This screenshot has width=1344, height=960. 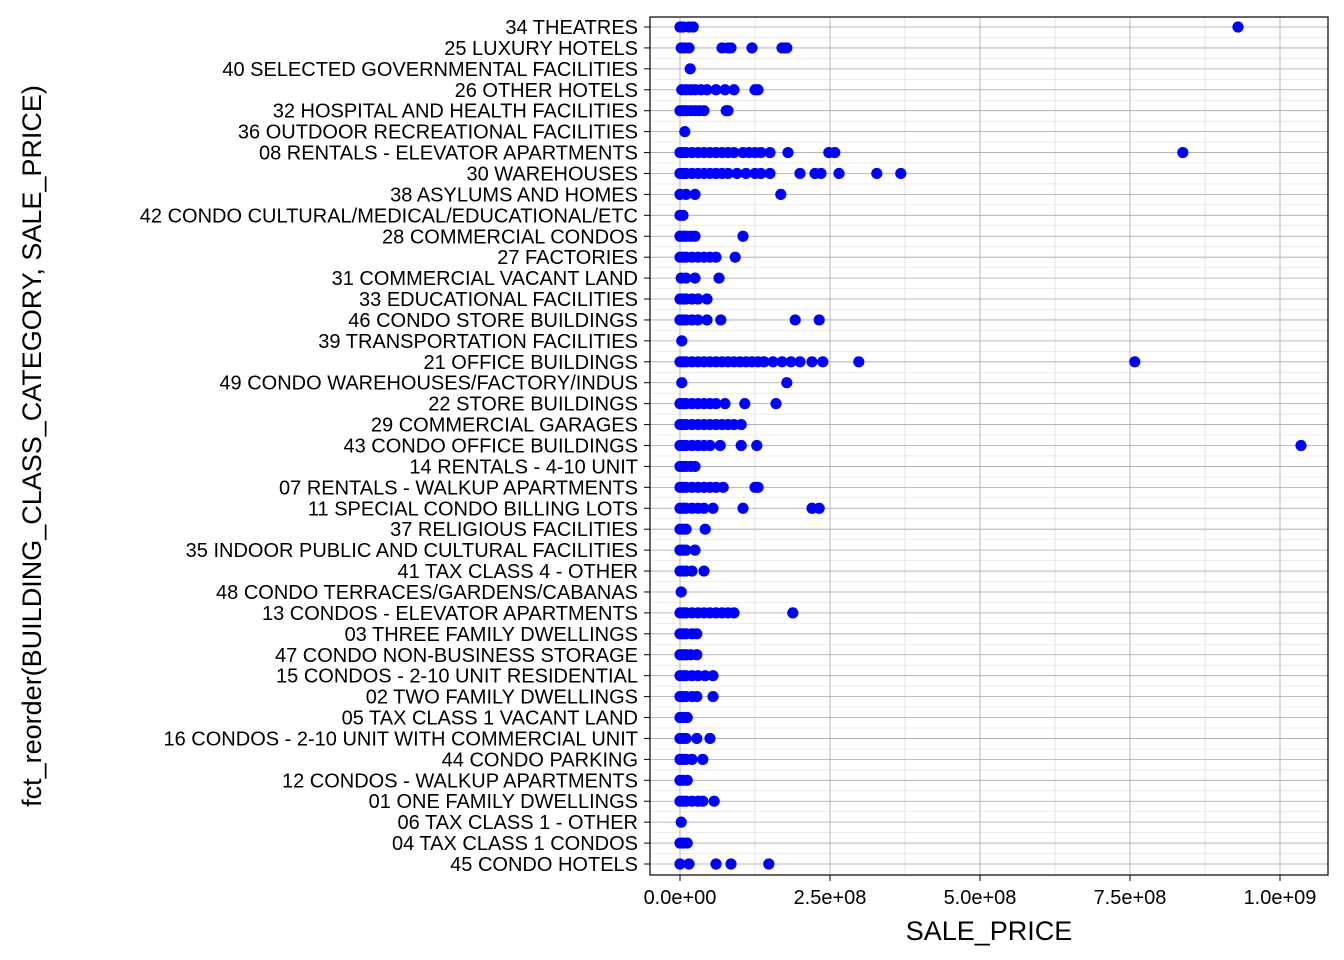 I want to click on y-tick-label: 47 CONDO NON-BUSINESS STORAGE, so click(x=456, y=656).